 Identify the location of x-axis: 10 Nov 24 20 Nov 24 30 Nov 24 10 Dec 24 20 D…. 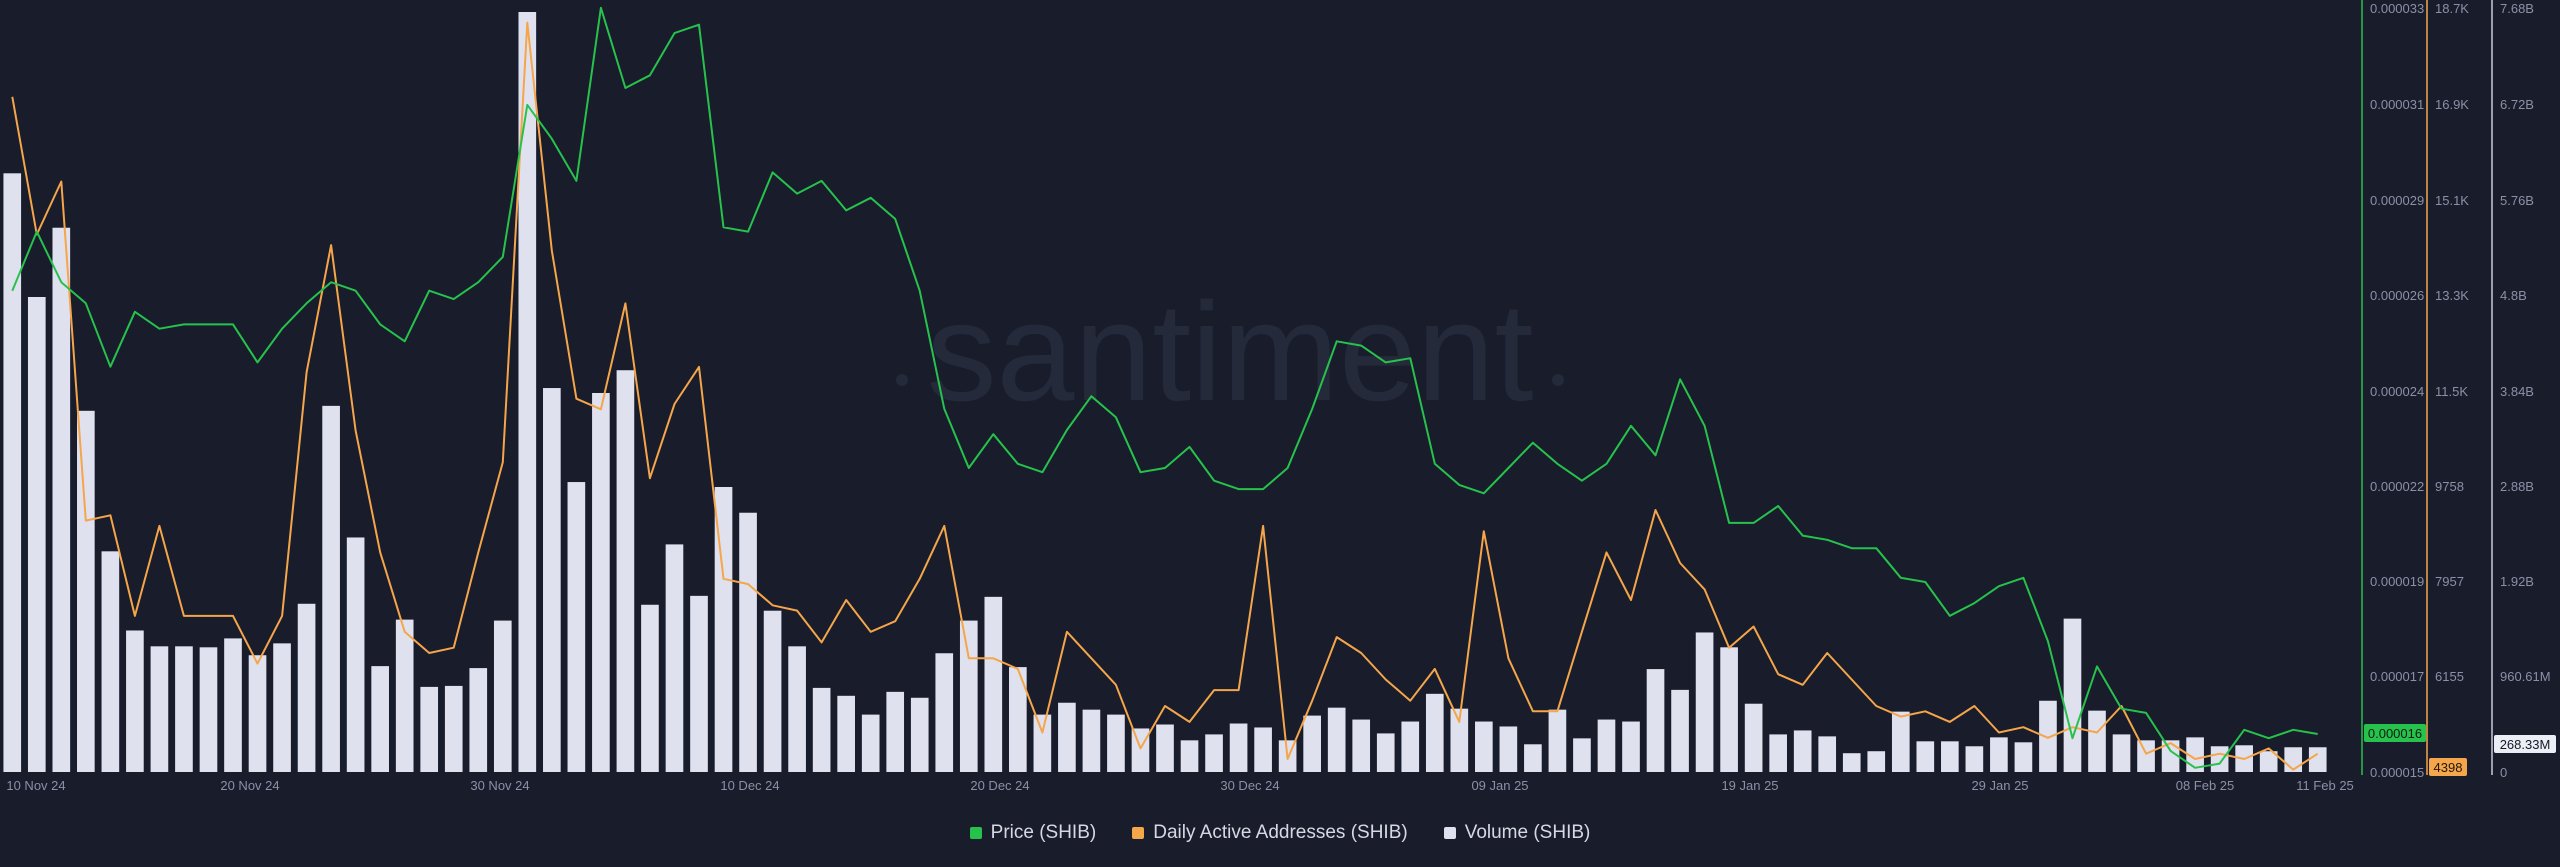
(1179, 785).